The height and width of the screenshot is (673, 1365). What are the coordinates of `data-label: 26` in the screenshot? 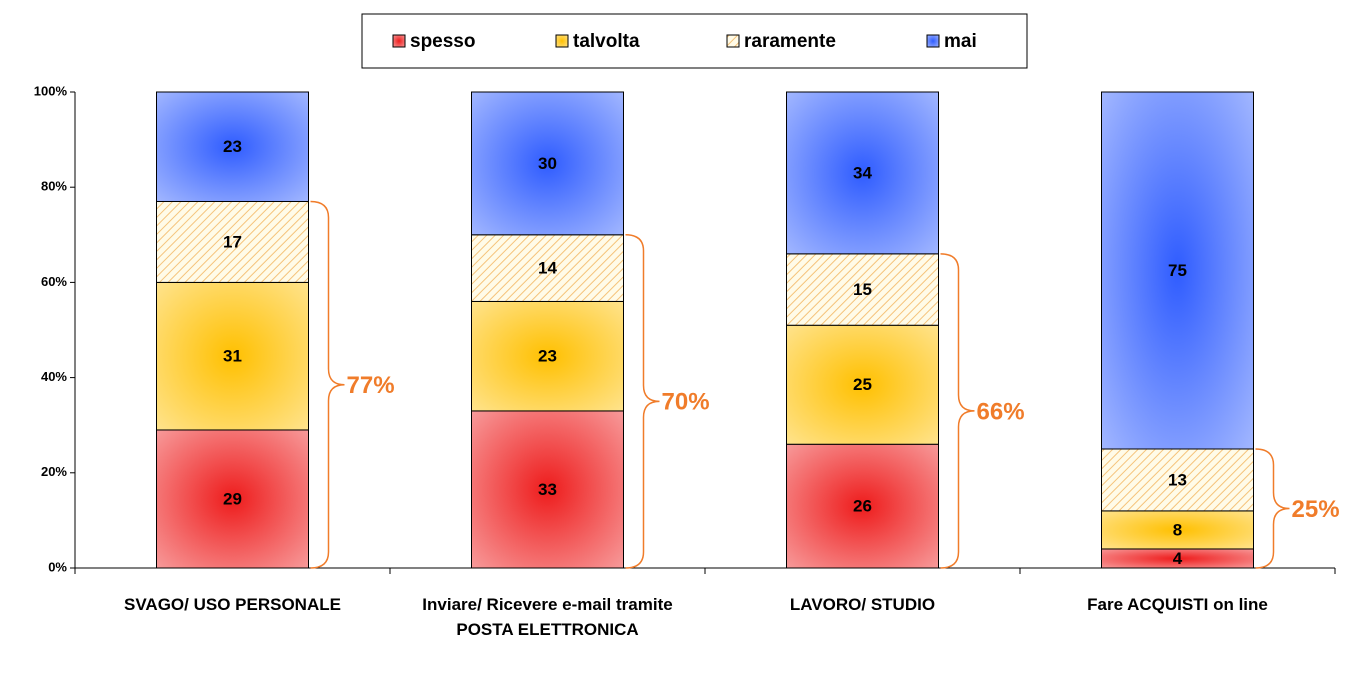 It's located at (862, 506).